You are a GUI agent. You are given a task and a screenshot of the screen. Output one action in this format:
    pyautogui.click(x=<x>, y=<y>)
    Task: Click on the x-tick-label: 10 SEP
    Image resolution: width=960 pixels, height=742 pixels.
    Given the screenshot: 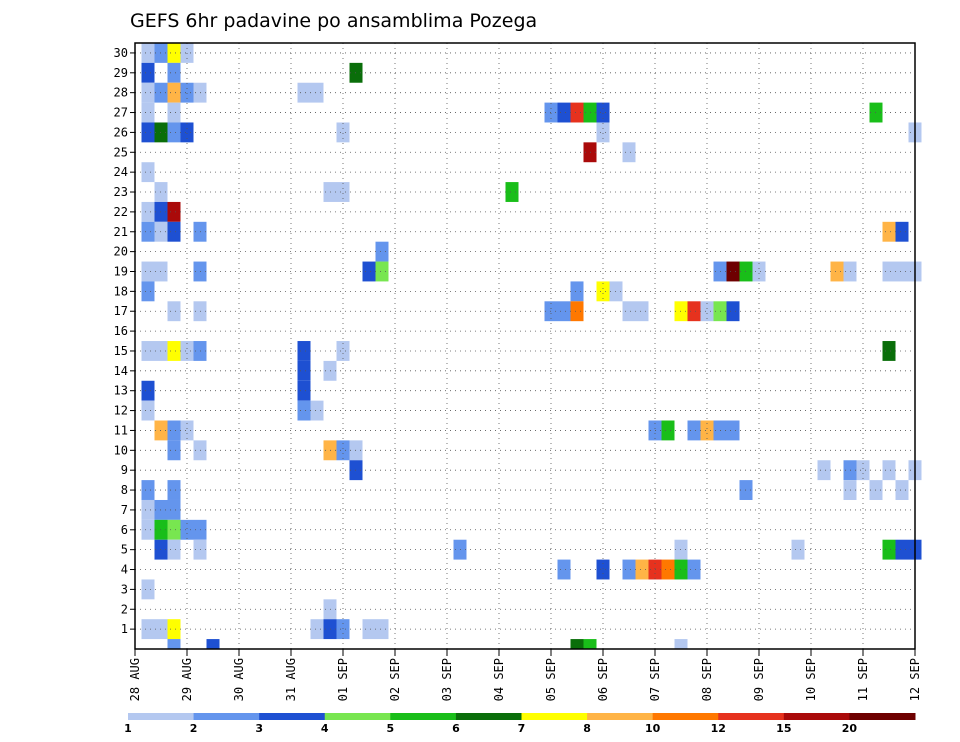 What is the action you would take?
    pyautogui.click(x=811, y=679)
    